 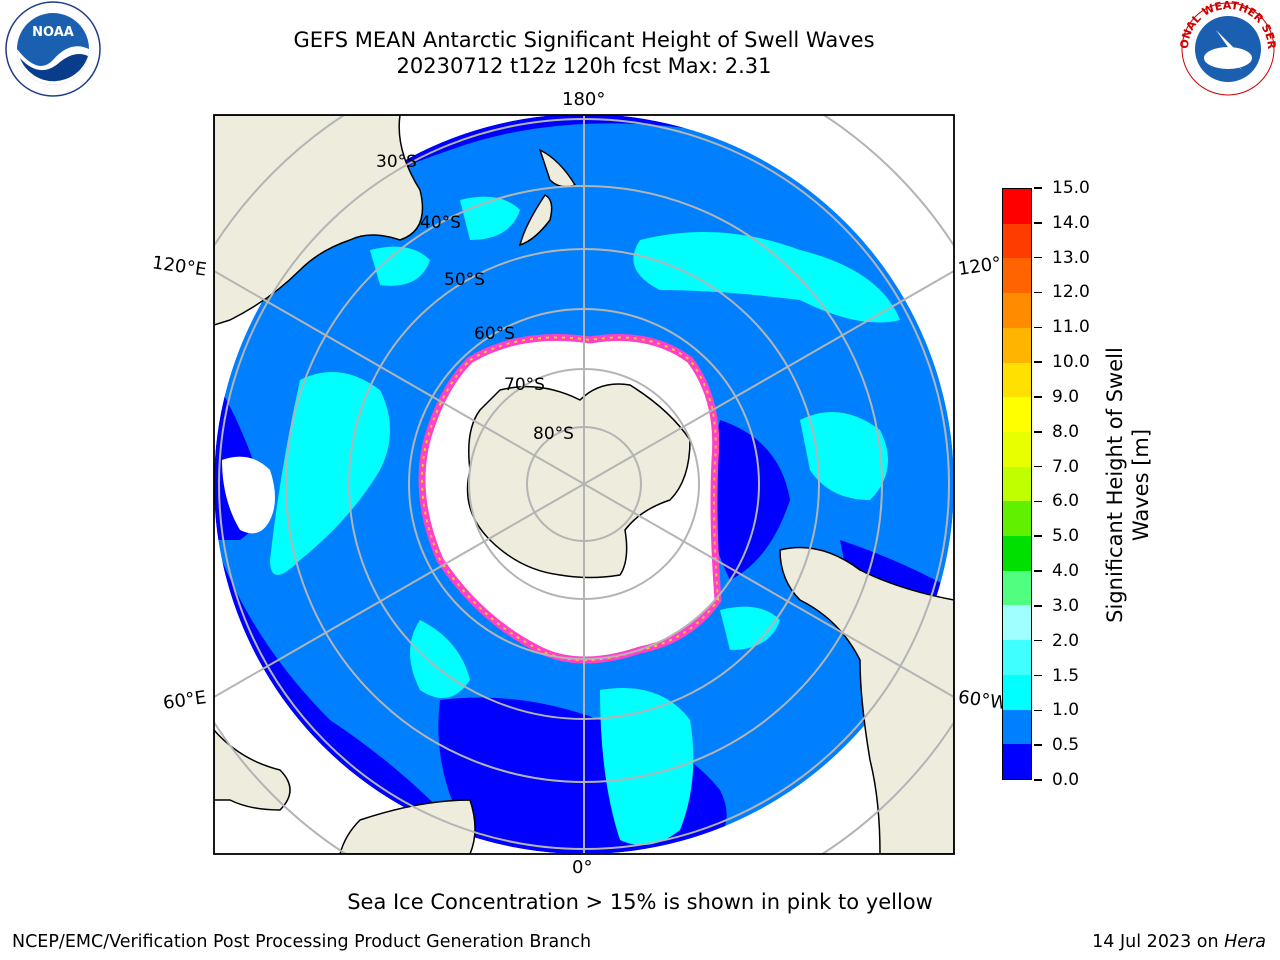 I want to click on new-zealand, so click(x=547, y=197).